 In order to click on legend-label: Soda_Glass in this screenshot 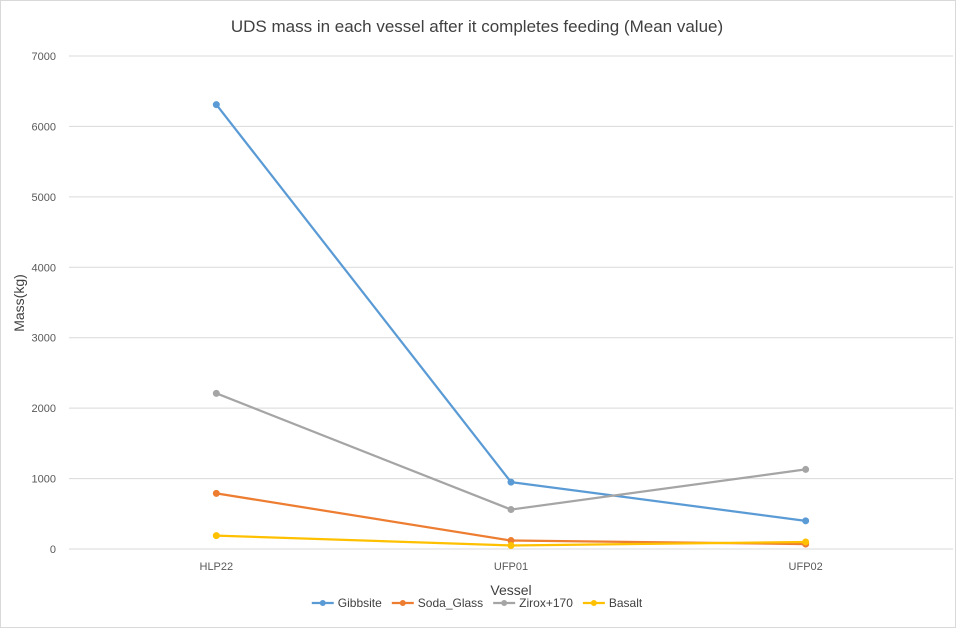, I will do `click(450, 603)`.